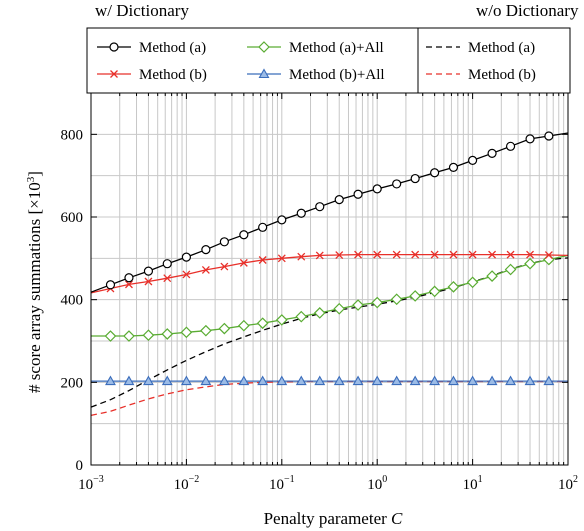 Image resolution: width=584 pixels, height=531 pixels. Describe the element at coordinates (384, 479) in the screenshot. I see `x-tick-label-exp: 0` at that location.